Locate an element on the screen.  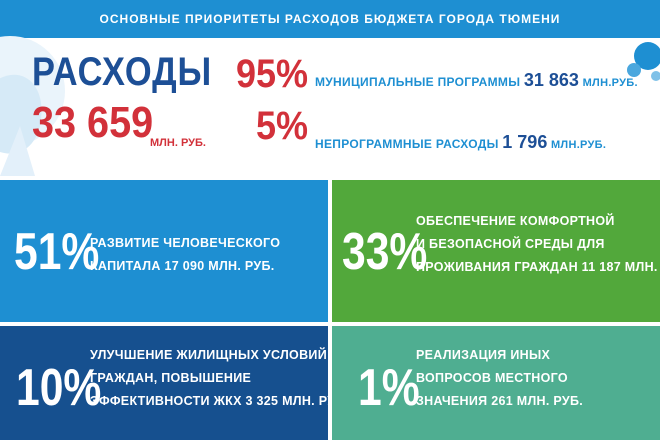
non-program-label: НЕПРОГРАММНЫЕ РАСХОДЫ is located at coordinates (407, 144).